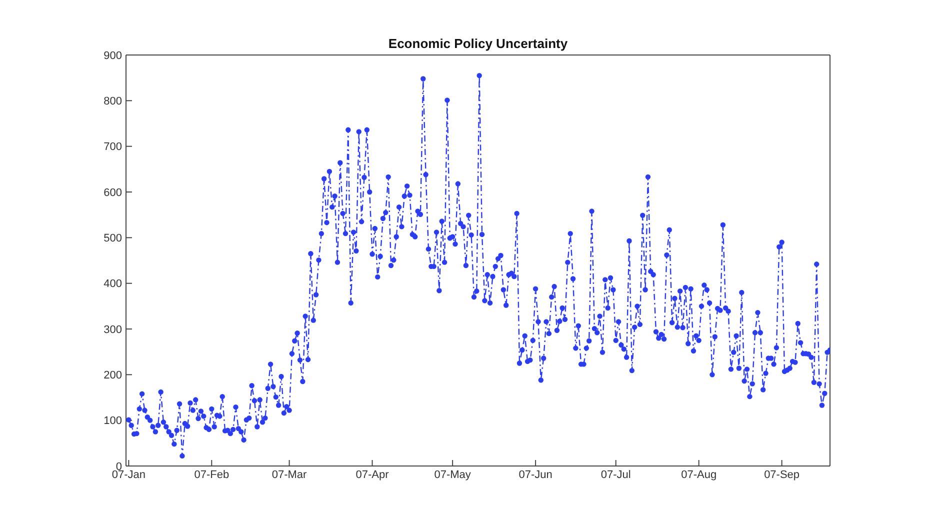 The image size is (925, 508). What do you see at coordinates (113, 284) in the screenshot?
I see `y-tick-label: 400` at bounding box center [113, 284].